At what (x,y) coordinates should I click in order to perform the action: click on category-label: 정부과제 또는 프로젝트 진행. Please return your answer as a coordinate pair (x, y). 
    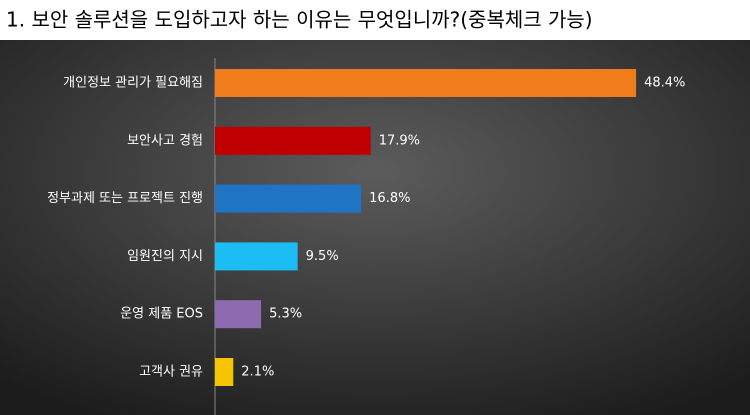
    Looking at the image, I should click on (125, 198).